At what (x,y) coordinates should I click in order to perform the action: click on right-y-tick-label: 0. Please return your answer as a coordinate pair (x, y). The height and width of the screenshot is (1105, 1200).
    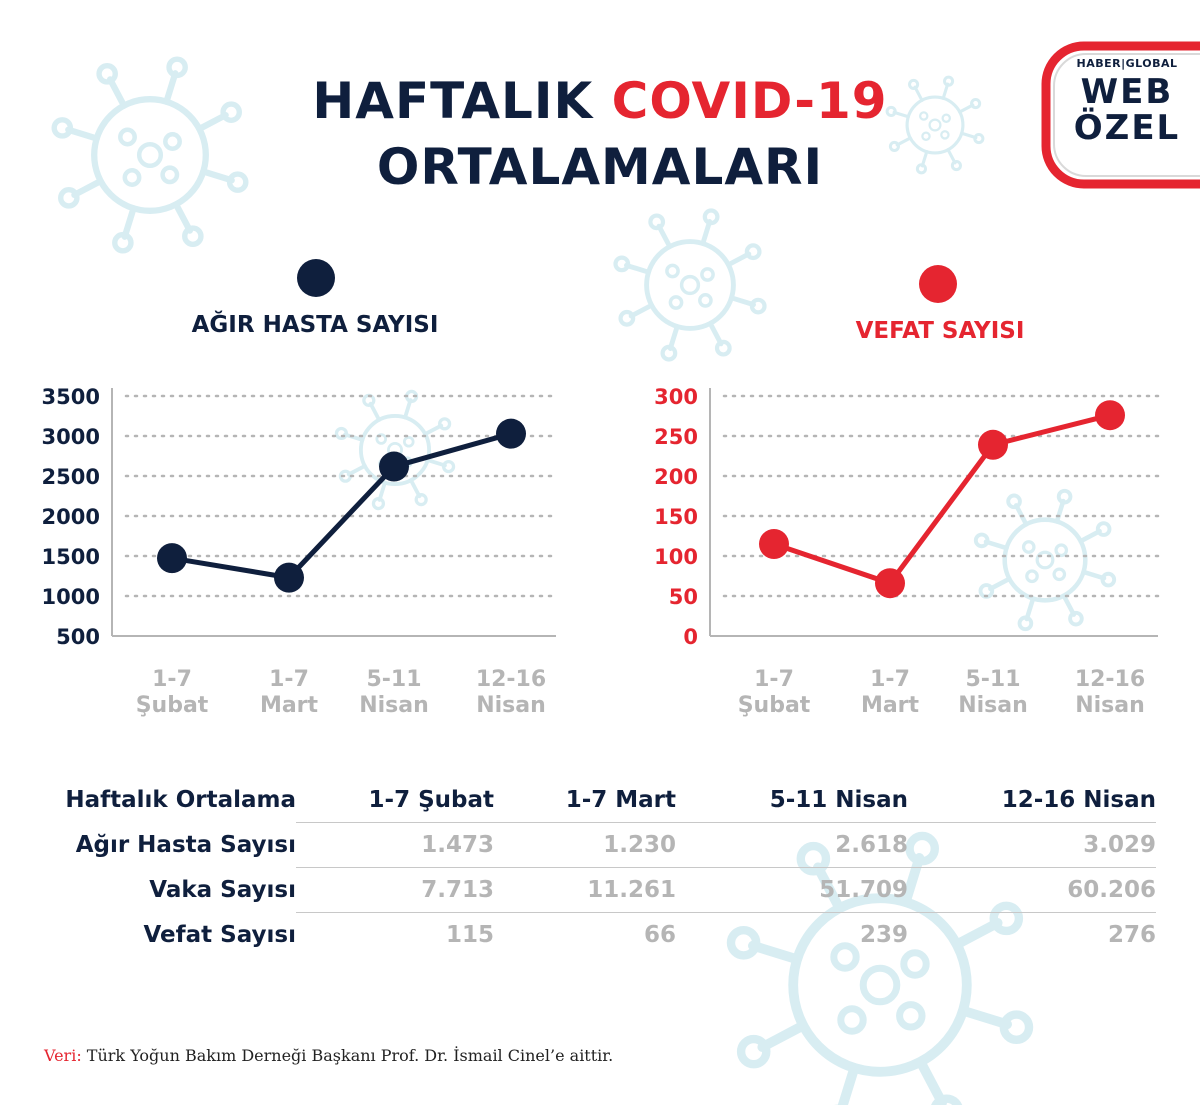
    Looking at the image, I should click on (690, 637).